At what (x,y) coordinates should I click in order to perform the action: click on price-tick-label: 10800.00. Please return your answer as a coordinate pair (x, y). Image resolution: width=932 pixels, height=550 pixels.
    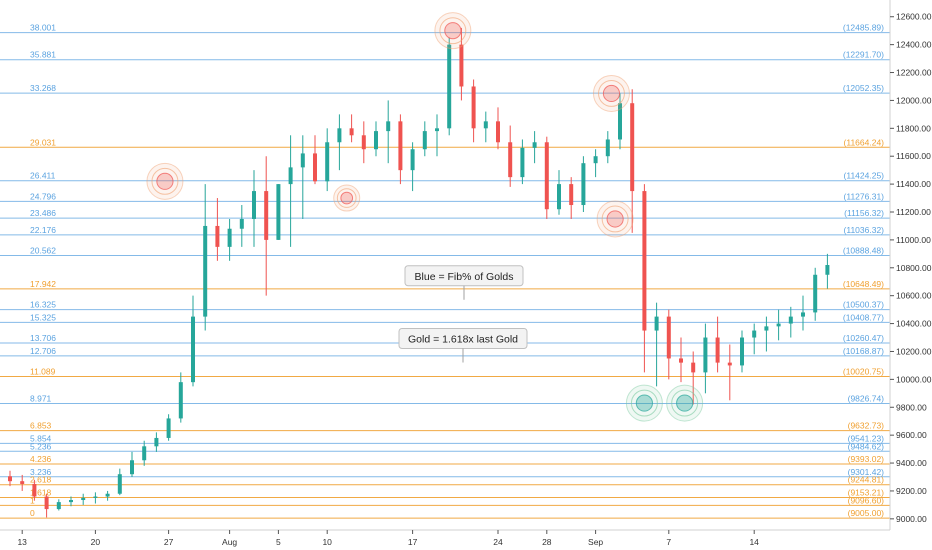
    Looking at the image, I should click on (914, 268).